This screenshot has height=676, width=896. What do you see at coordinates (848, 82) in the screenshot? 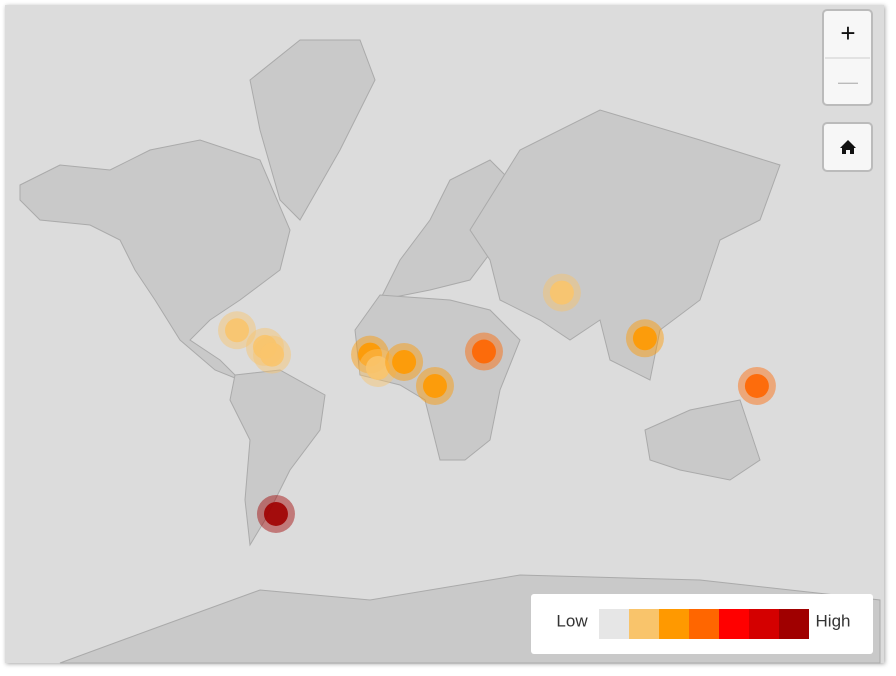
I see `zoom-out: —` at bounding box center [848, 82].